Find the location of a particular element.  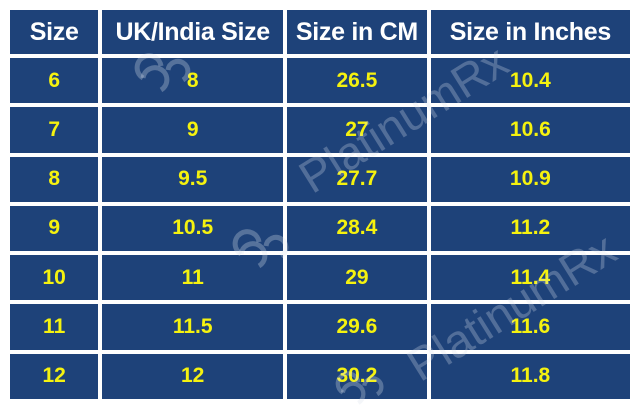

cell-size-in-cm: 30.2 is located at coordinates (357, 376).